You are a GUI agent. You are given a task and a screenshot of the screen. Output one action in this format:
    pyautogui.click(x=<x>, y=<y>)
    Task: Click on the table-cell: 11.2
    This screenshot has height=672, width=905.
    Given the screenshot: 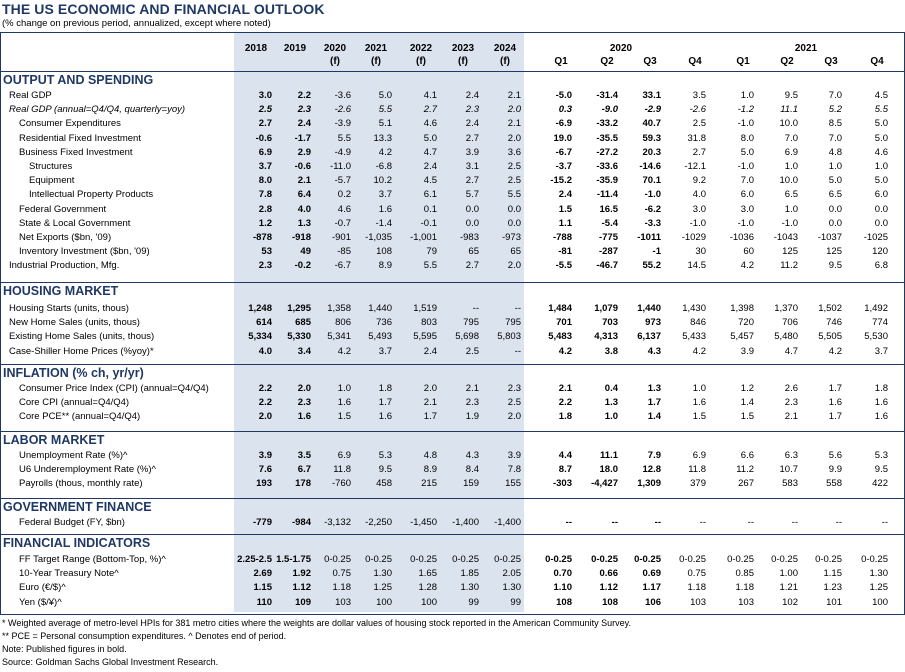 What is the action you would take?
    pyautogui.click(x=789, y=266)
    